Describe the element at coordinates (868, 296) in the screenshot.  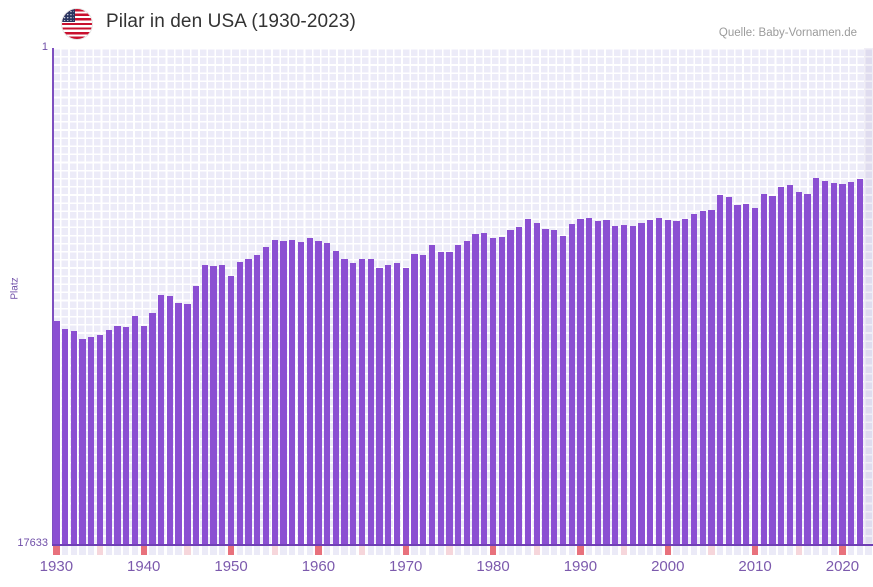
I see `no-data-shaded-region` at that location.